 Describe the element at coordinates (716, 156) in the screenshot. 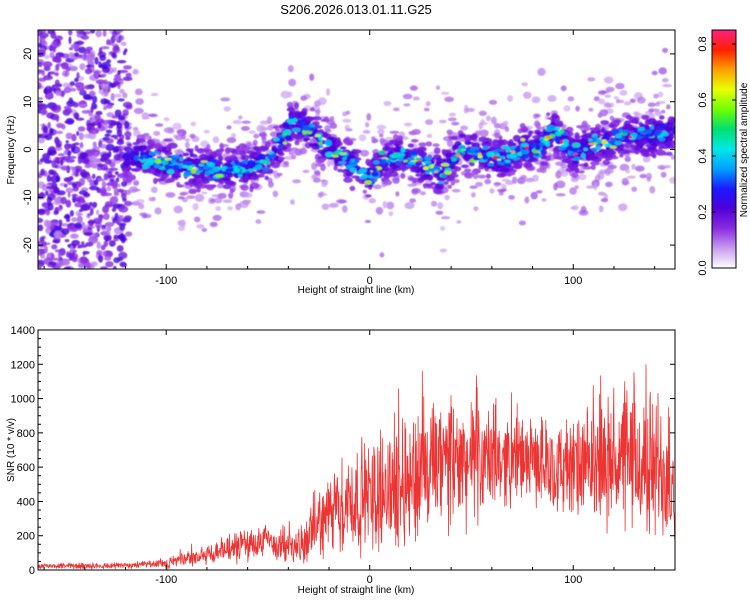

I see `colorbar-axis: 0.0 0.2 0.4 0.6 0.8` at that location.